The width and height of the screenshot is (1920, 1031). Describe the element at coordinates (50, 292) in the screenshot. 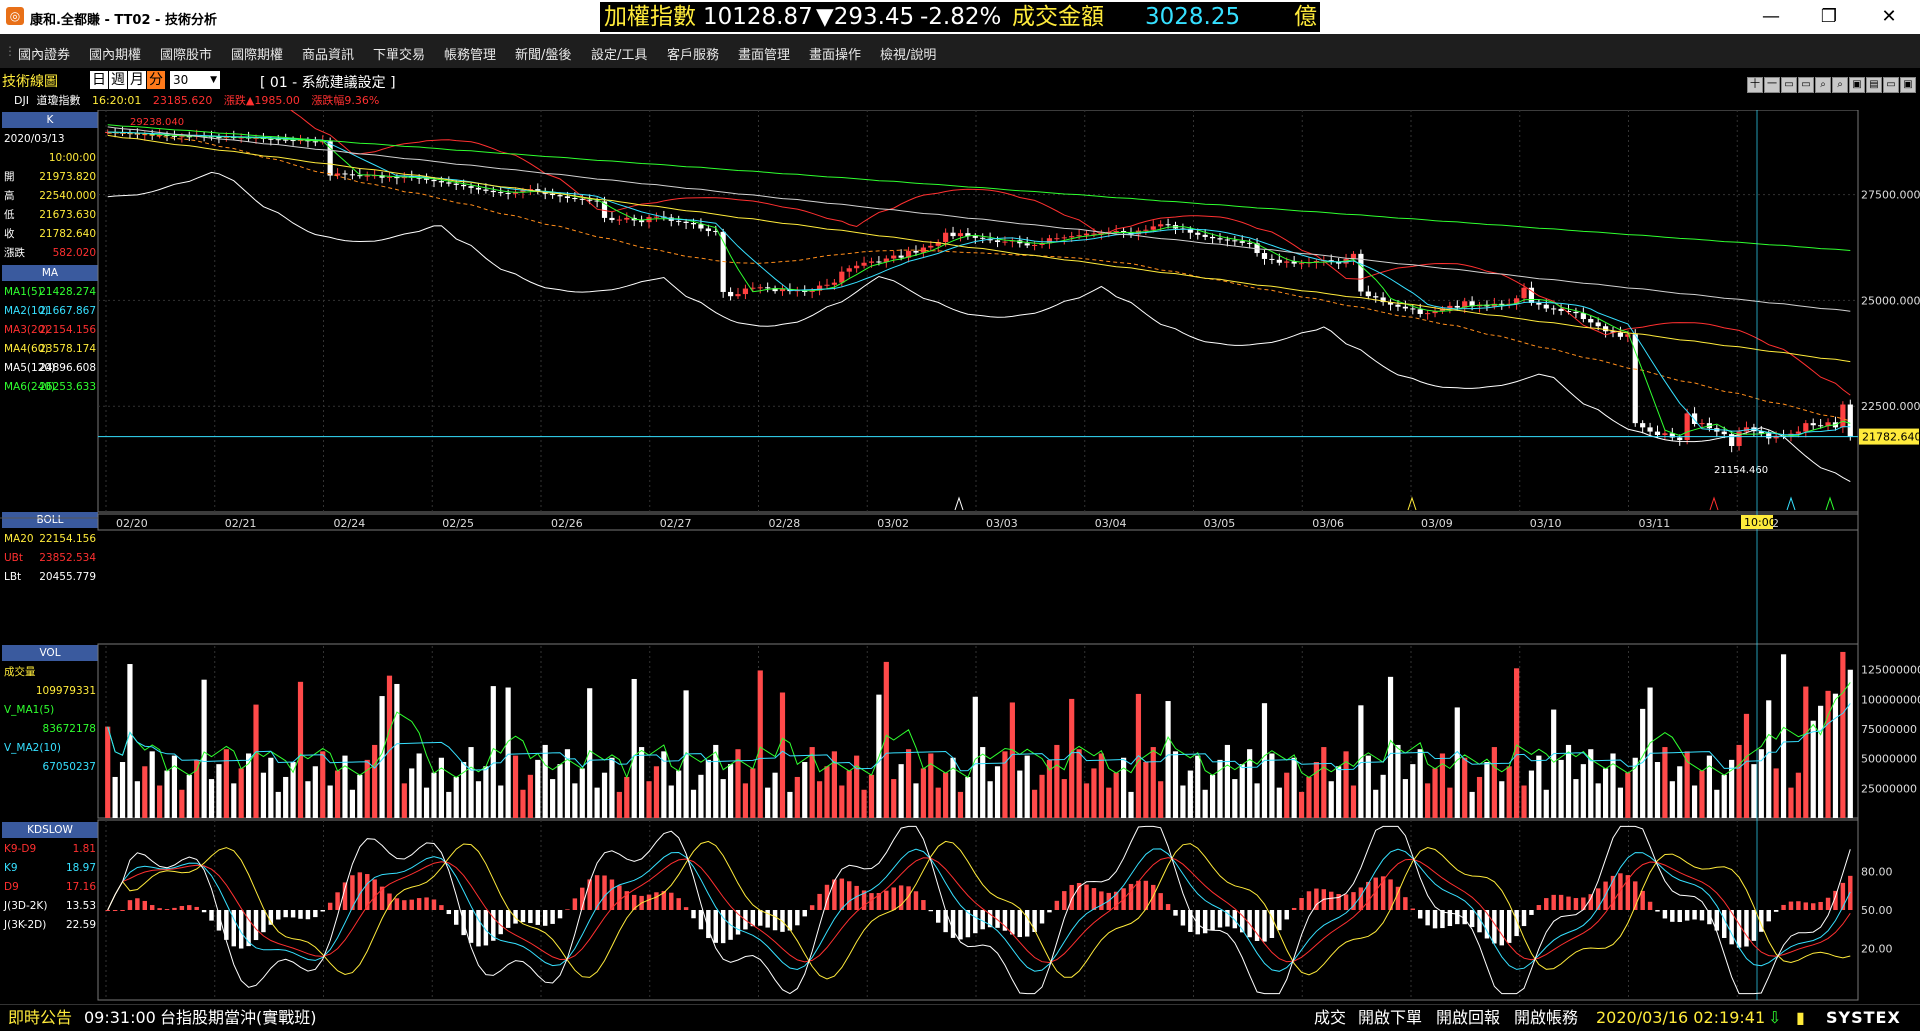

I see `ma-row: MA1(5) 21428.274` at that location.